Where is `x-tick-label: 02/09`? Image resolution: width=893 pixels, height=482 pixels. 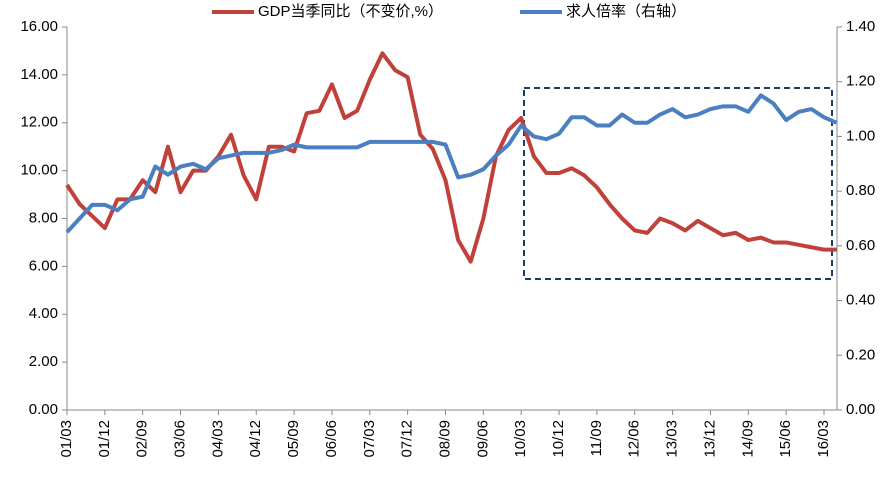
x-tick-label: 02/09 is located at coordinates (142, 439).